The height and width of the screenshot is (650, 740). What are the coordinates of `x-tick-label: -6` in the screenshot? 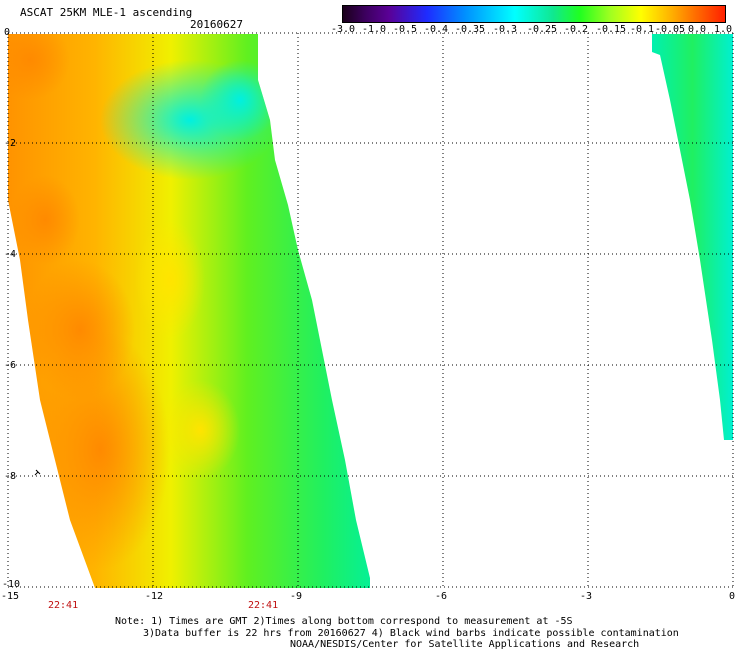 It's located at (441, 596).